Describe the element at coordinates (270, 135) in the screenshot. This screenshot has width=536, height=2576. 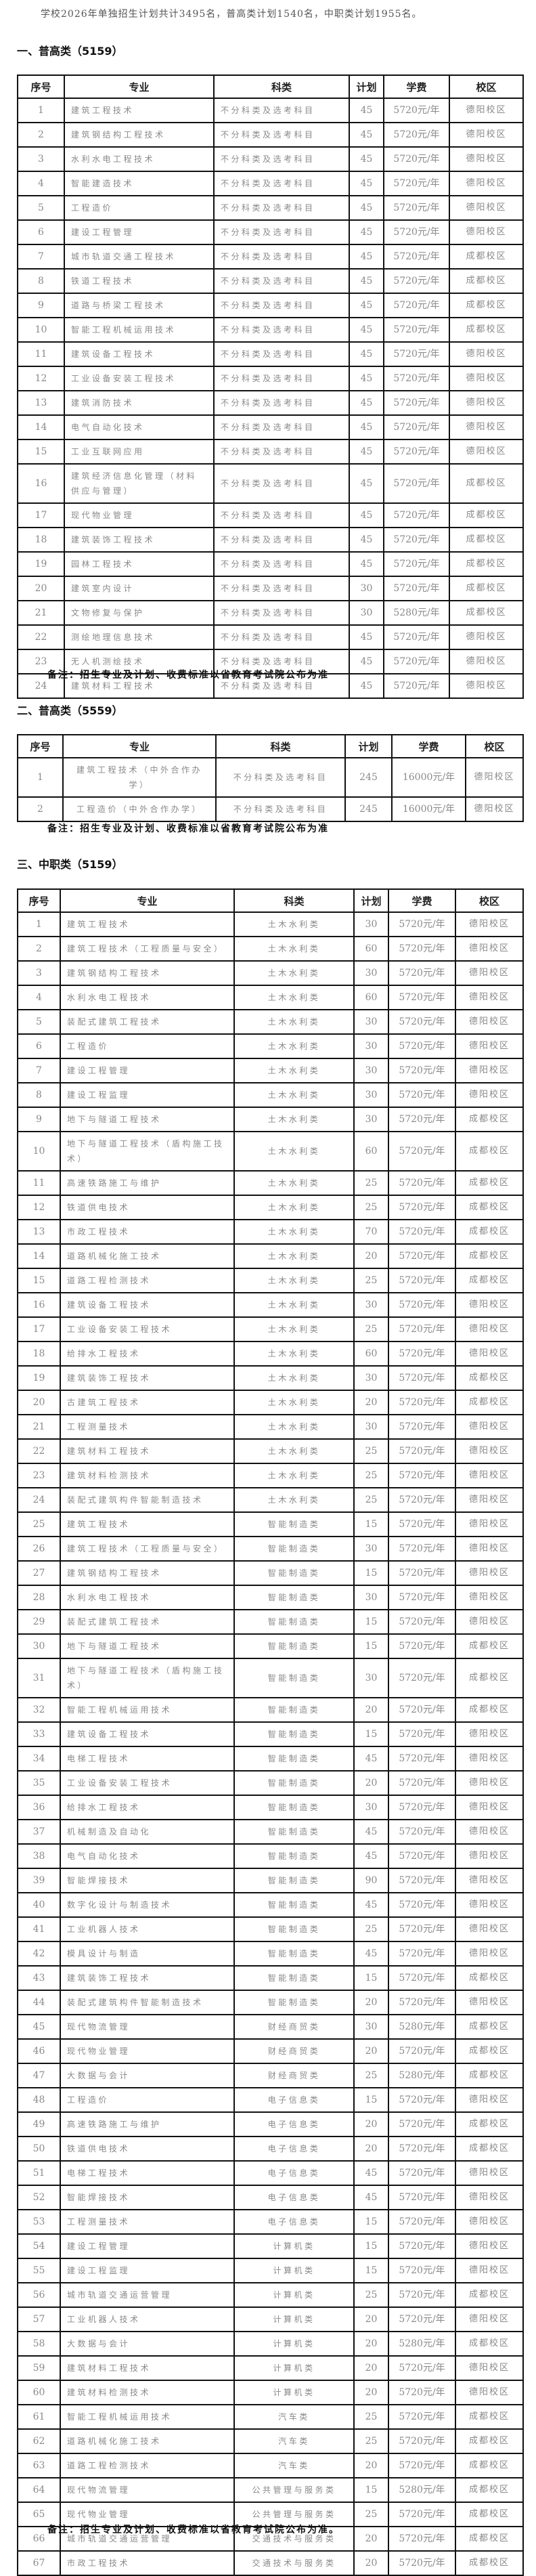
I see `table-row: 2 建筑钢结构工程技术 不分科类及选考科目 45 5720元/年 德阳校区` at that location.